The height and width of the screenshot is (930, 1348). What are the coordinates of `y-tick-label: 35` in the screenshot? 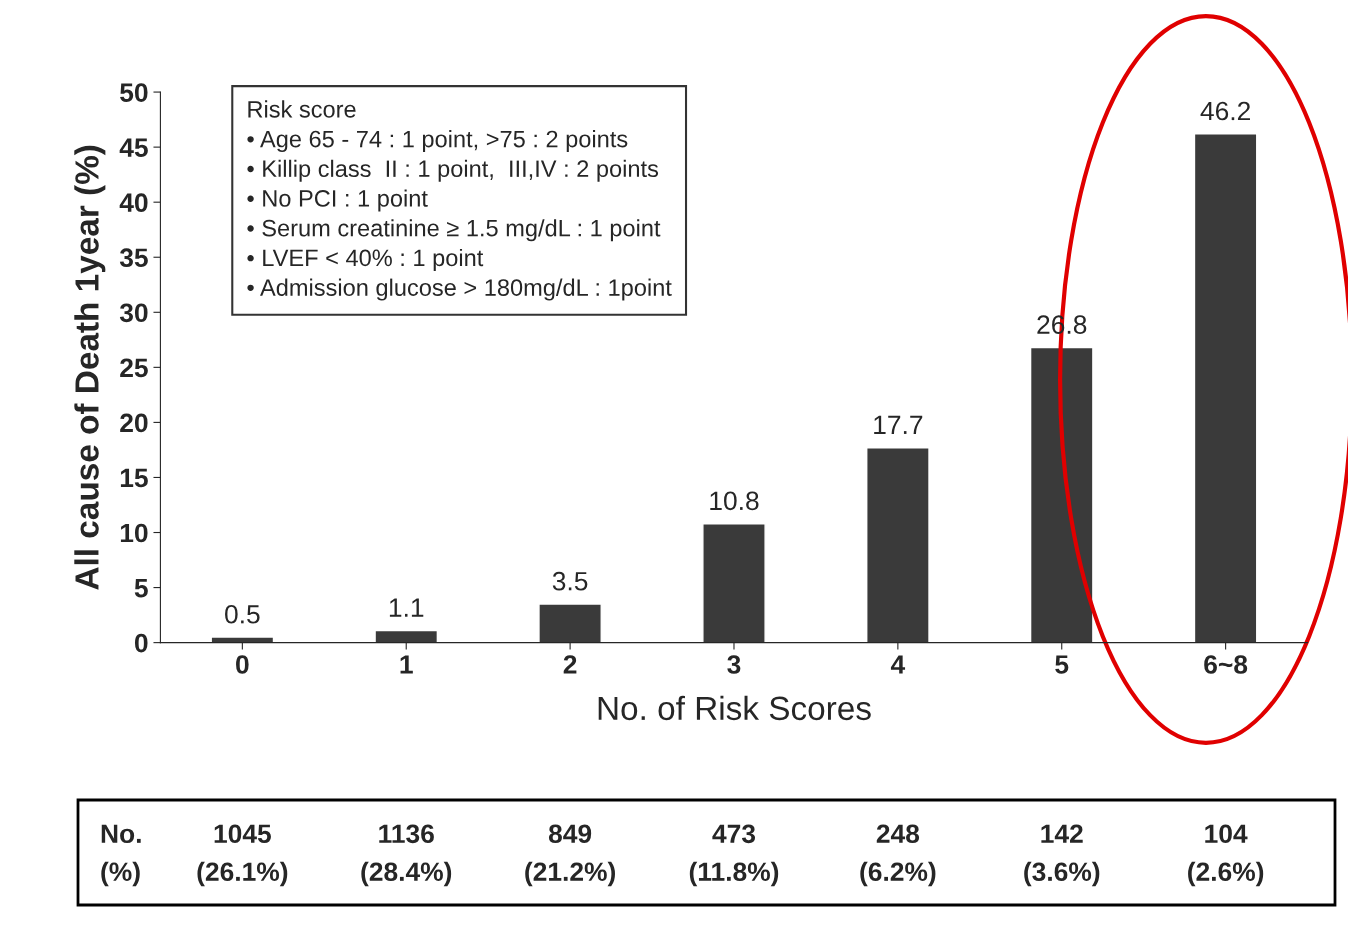 It's located at (133, 258).